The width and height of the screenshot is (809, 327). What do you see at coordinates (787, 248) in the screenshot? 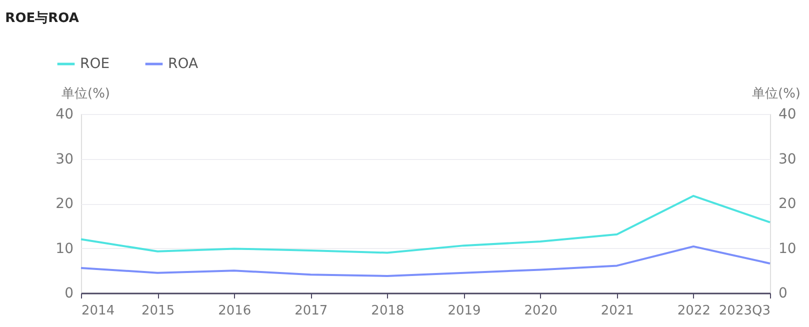
I see `y2-tick-label: 10` at bounding box center [787, 248].